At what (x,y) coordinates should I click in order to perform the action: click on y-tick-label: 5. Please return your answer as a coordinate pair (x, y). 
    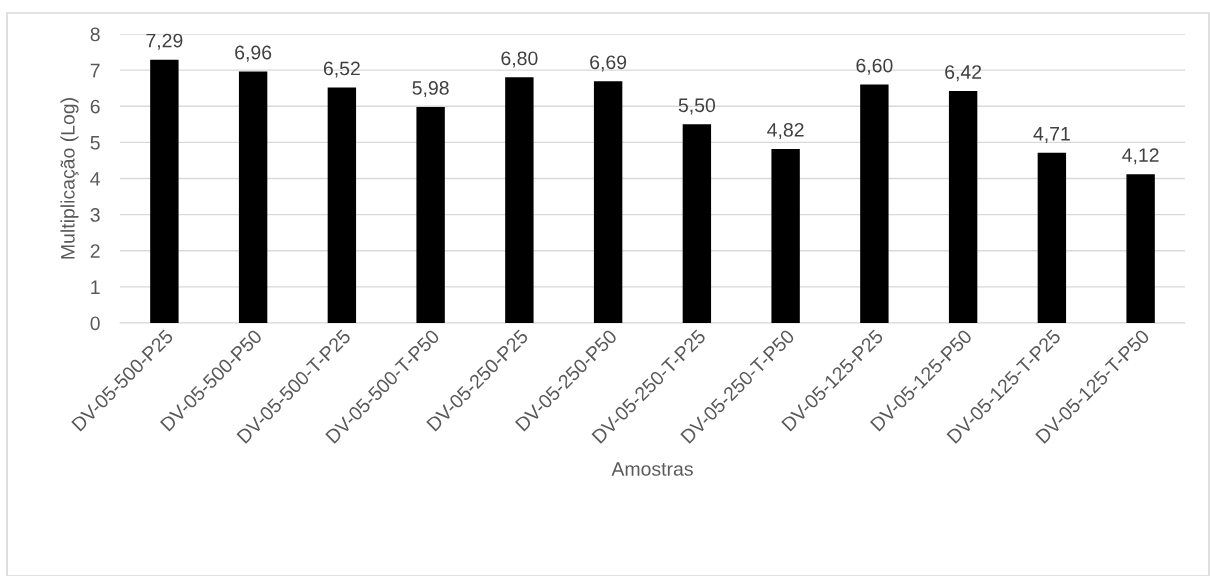
    Looking at the image, I should click on (95, 143).